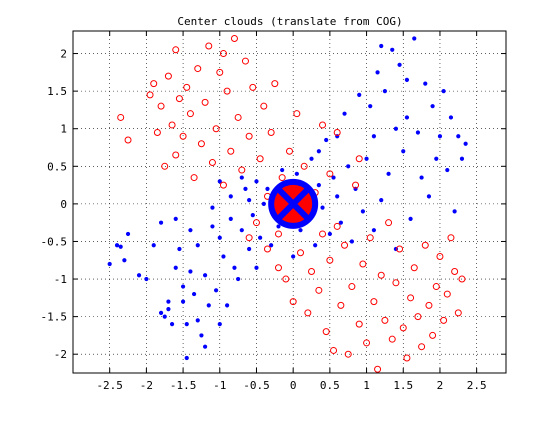 This screenshot has width=560, height=424. Describe the element at coordinates (256, 385) in the screenshot. I see `x-tick-label: -0.5` at that location.